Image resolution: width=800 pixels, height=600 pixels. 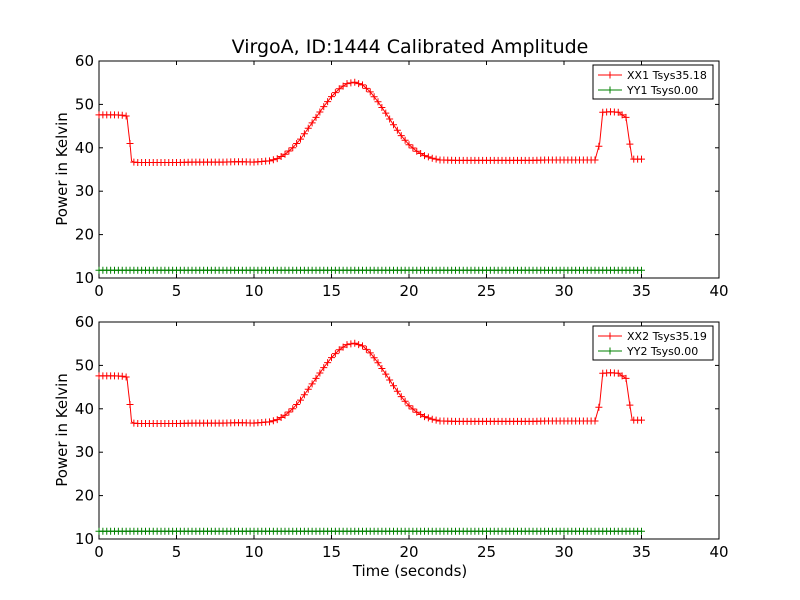 What do you see at coordinates (84, 61) in the screenshot?
I see `y-tick-label: 60` at bounding box center [84, 61].